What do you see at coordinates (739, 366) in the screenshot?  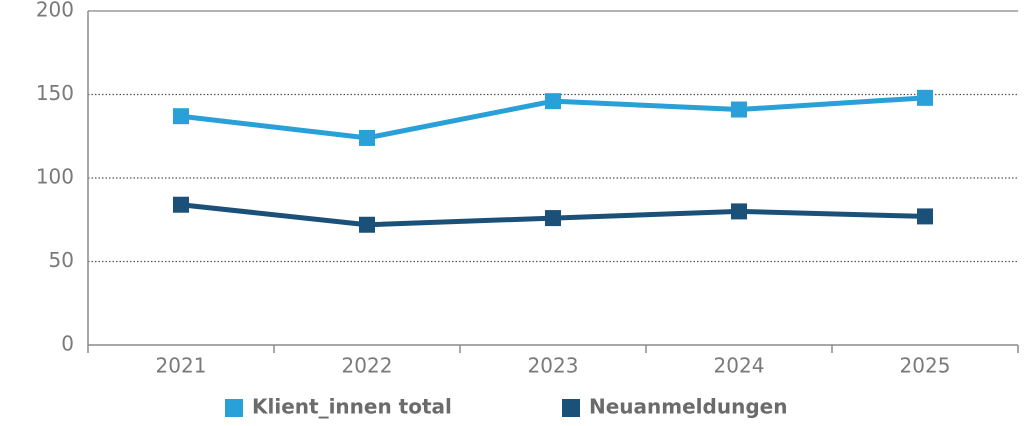 I see `x-tick-label: 2024` at bounding box center [739, 366].